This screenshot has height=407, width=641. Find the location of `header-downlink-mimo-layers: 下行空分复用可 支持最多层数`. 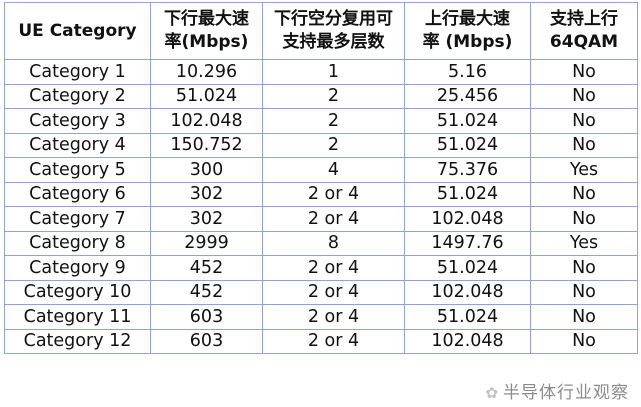

header-downlink-mimo-layers: 下行空分复用可 支持最多层数 is located at coordinates (333, 31).